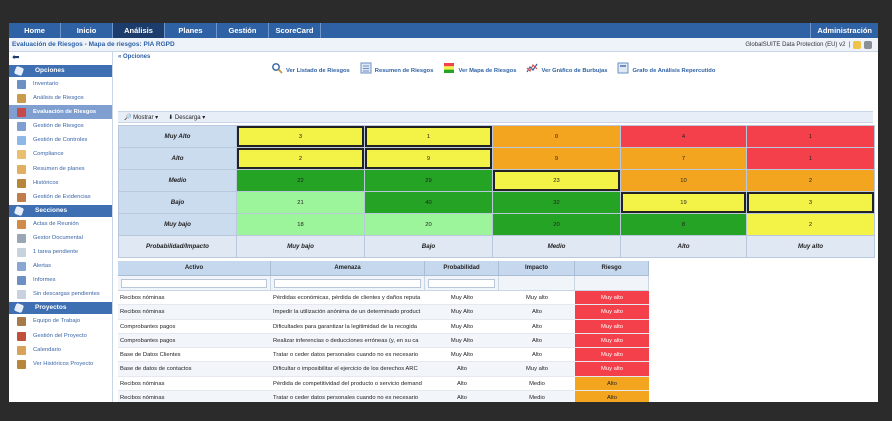 Image resolution: width=892 pixels, height=421 pixels. I want to click on link-risk-list: Ver Listado de Riesgos, so click(310, 68).